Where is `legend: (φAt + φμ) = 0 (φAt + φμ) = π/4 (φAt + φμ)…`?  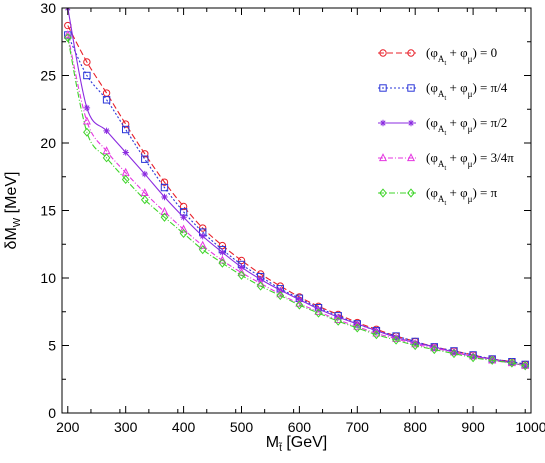
legend: (φAt + φμ) = 0 (φAt + φμ) = π/4 (φAt + φμ)… is located at coordinates (446, 126).